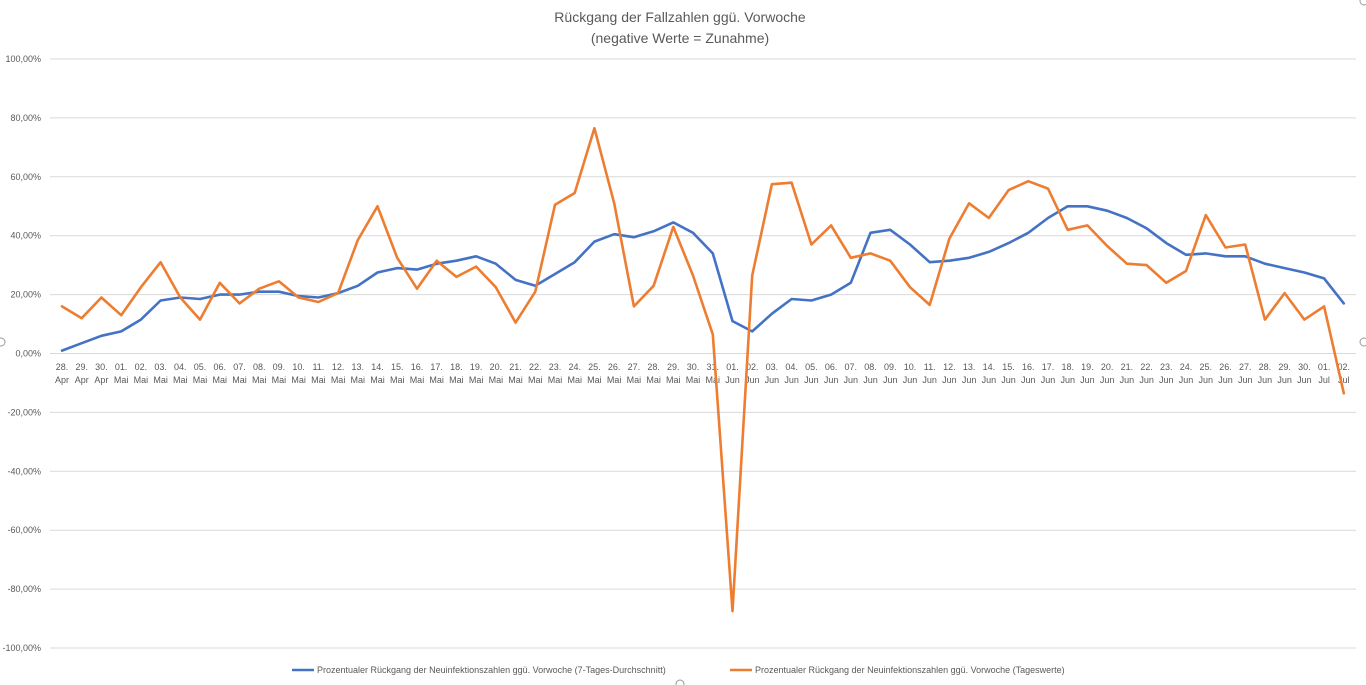  What do you see at coordinates (1206, 367) in the screenshot?
I see `x-tick-label-day: 25.` at bounding box center [1206, 367].